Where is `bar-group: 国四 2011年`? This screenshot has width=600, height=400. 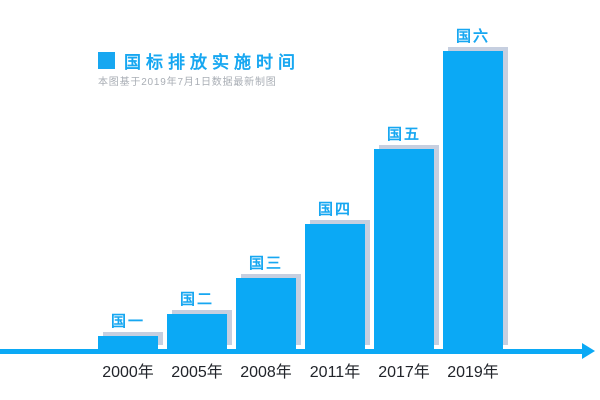
bar-group: 国四 2011年 is located at coordinates (335, 291).